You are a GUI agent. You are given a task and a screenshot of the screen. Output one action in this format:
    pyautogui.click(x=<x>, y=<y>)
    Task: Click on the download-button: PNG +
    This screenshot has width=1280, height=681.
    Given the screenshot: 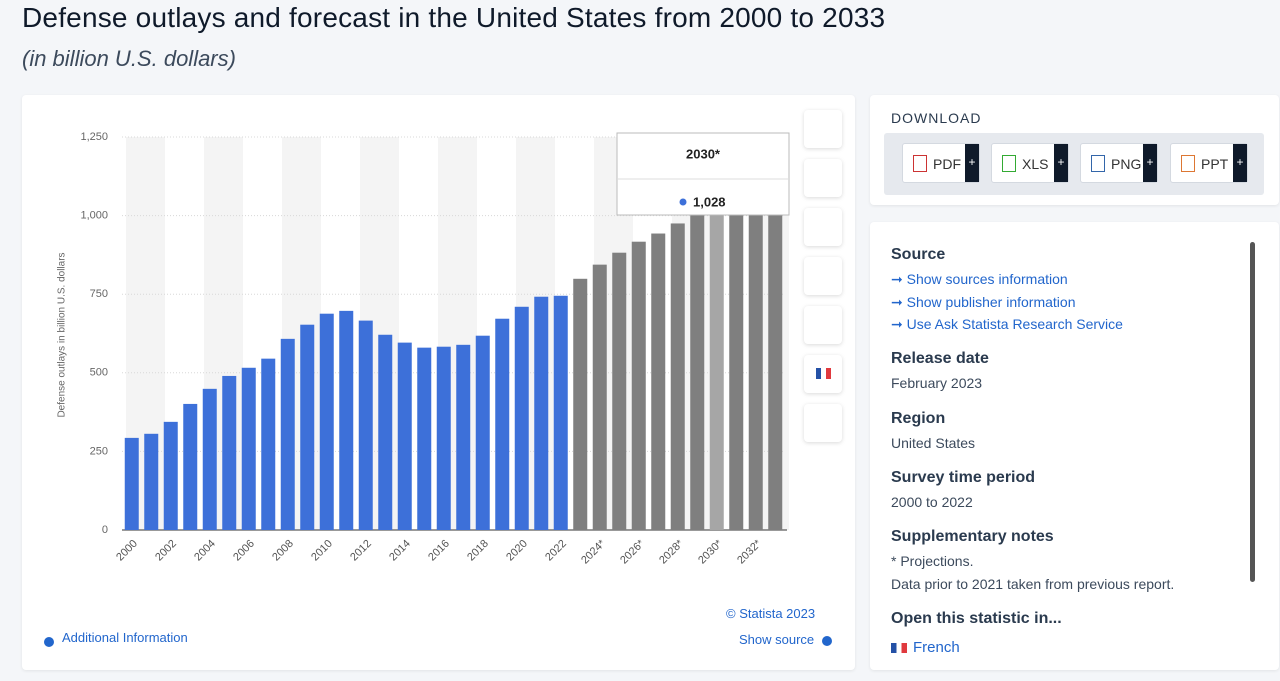 What is the action you would take?
    pyautogui.click(x=1119, y=163)
    